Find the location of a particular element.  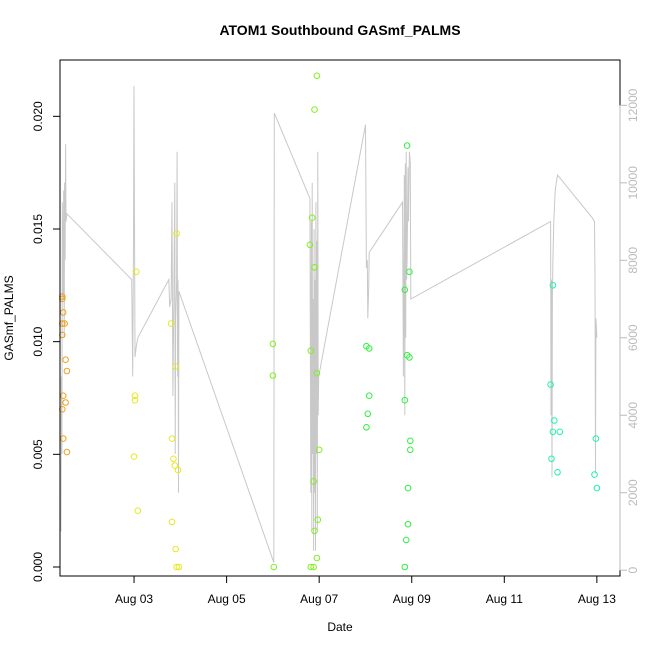

right-tick-label: 2000 is located at coordinates (633, 492).